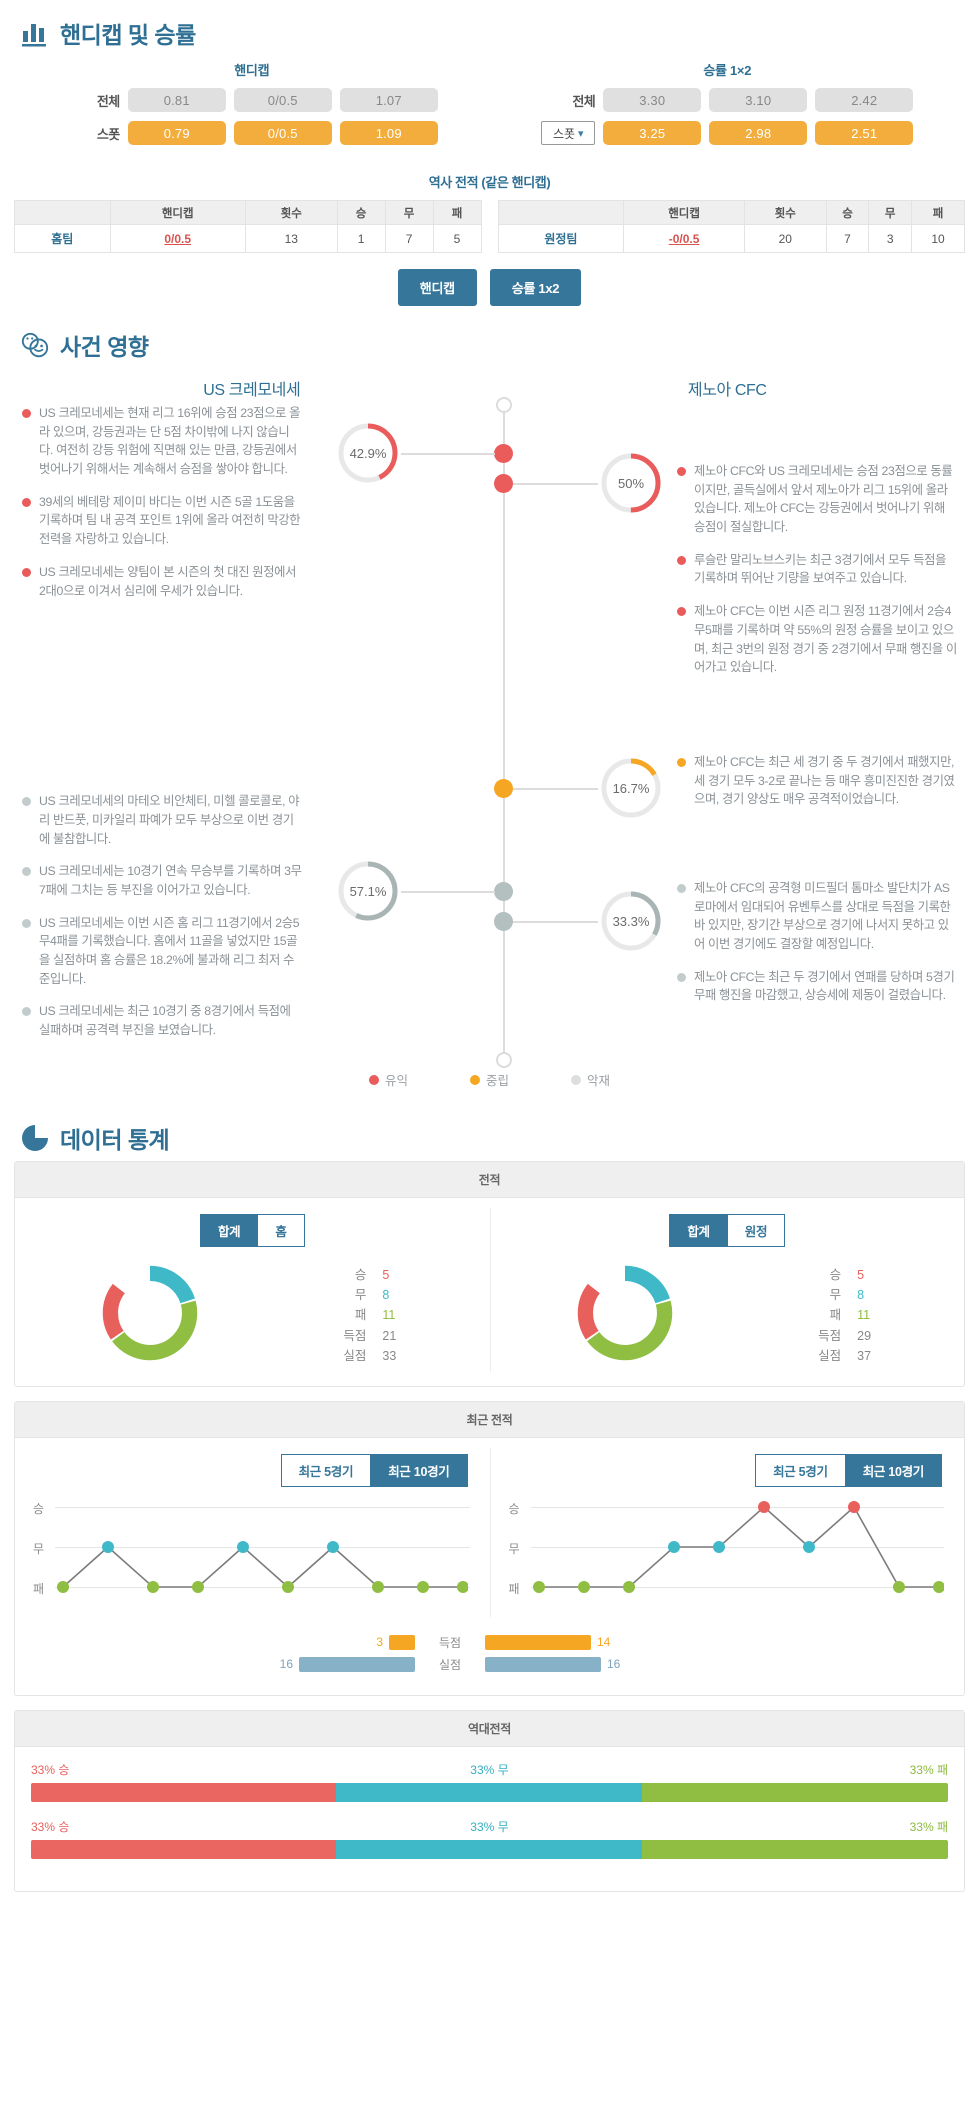 This screenshot has width=979, height=2122. What do you see at coordinates (419, 1470) in the screenshot?
I see `recent-home-toggle-10: 최근 10경기` at bounding box center [419, 1470].